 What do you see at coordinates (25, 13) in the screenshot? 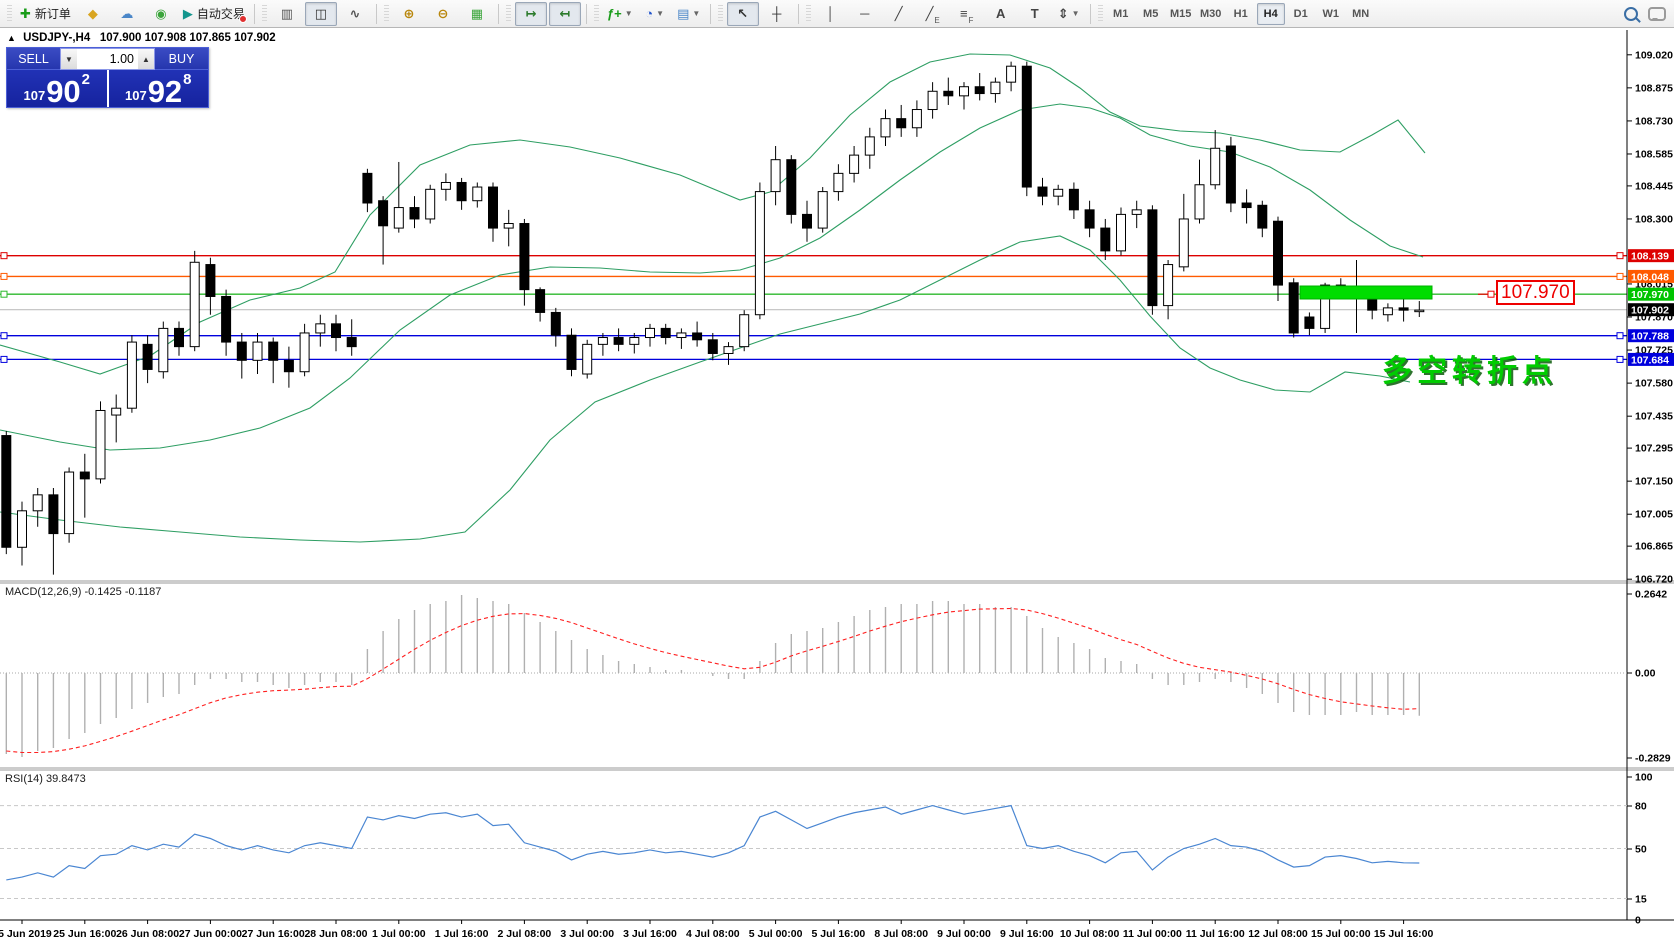
I see `new-order-icon: ✚` at bounding box center [25, 13].